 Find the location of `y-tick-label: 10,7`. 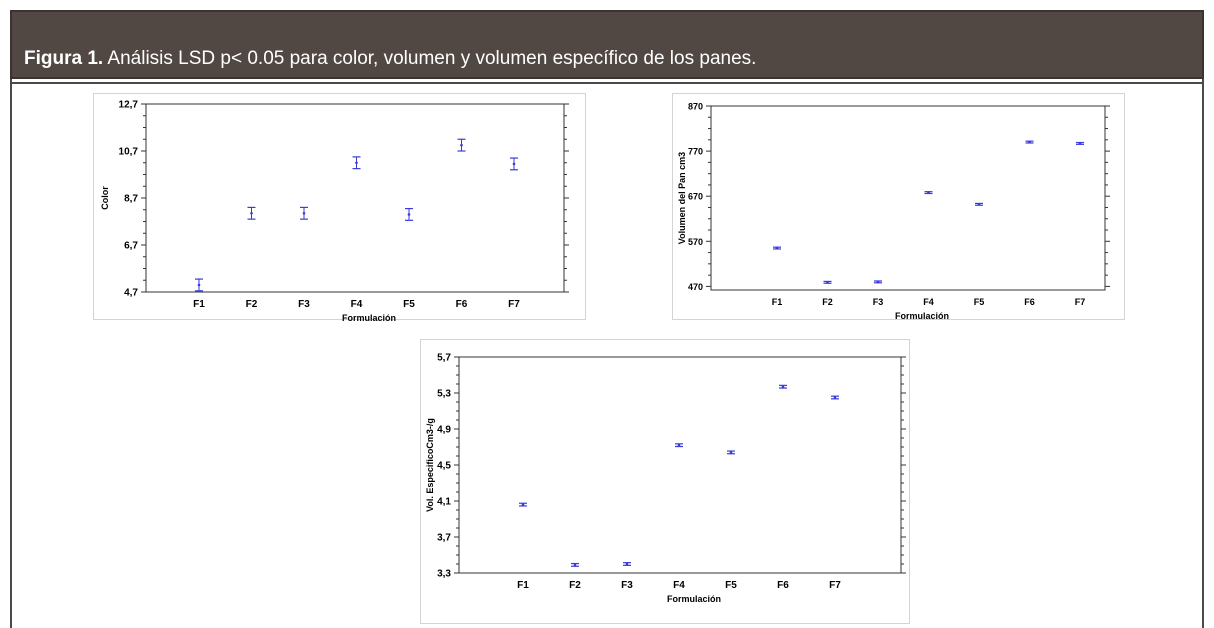

y-tick-label: 10,7 is located at coordinates (129, 152).